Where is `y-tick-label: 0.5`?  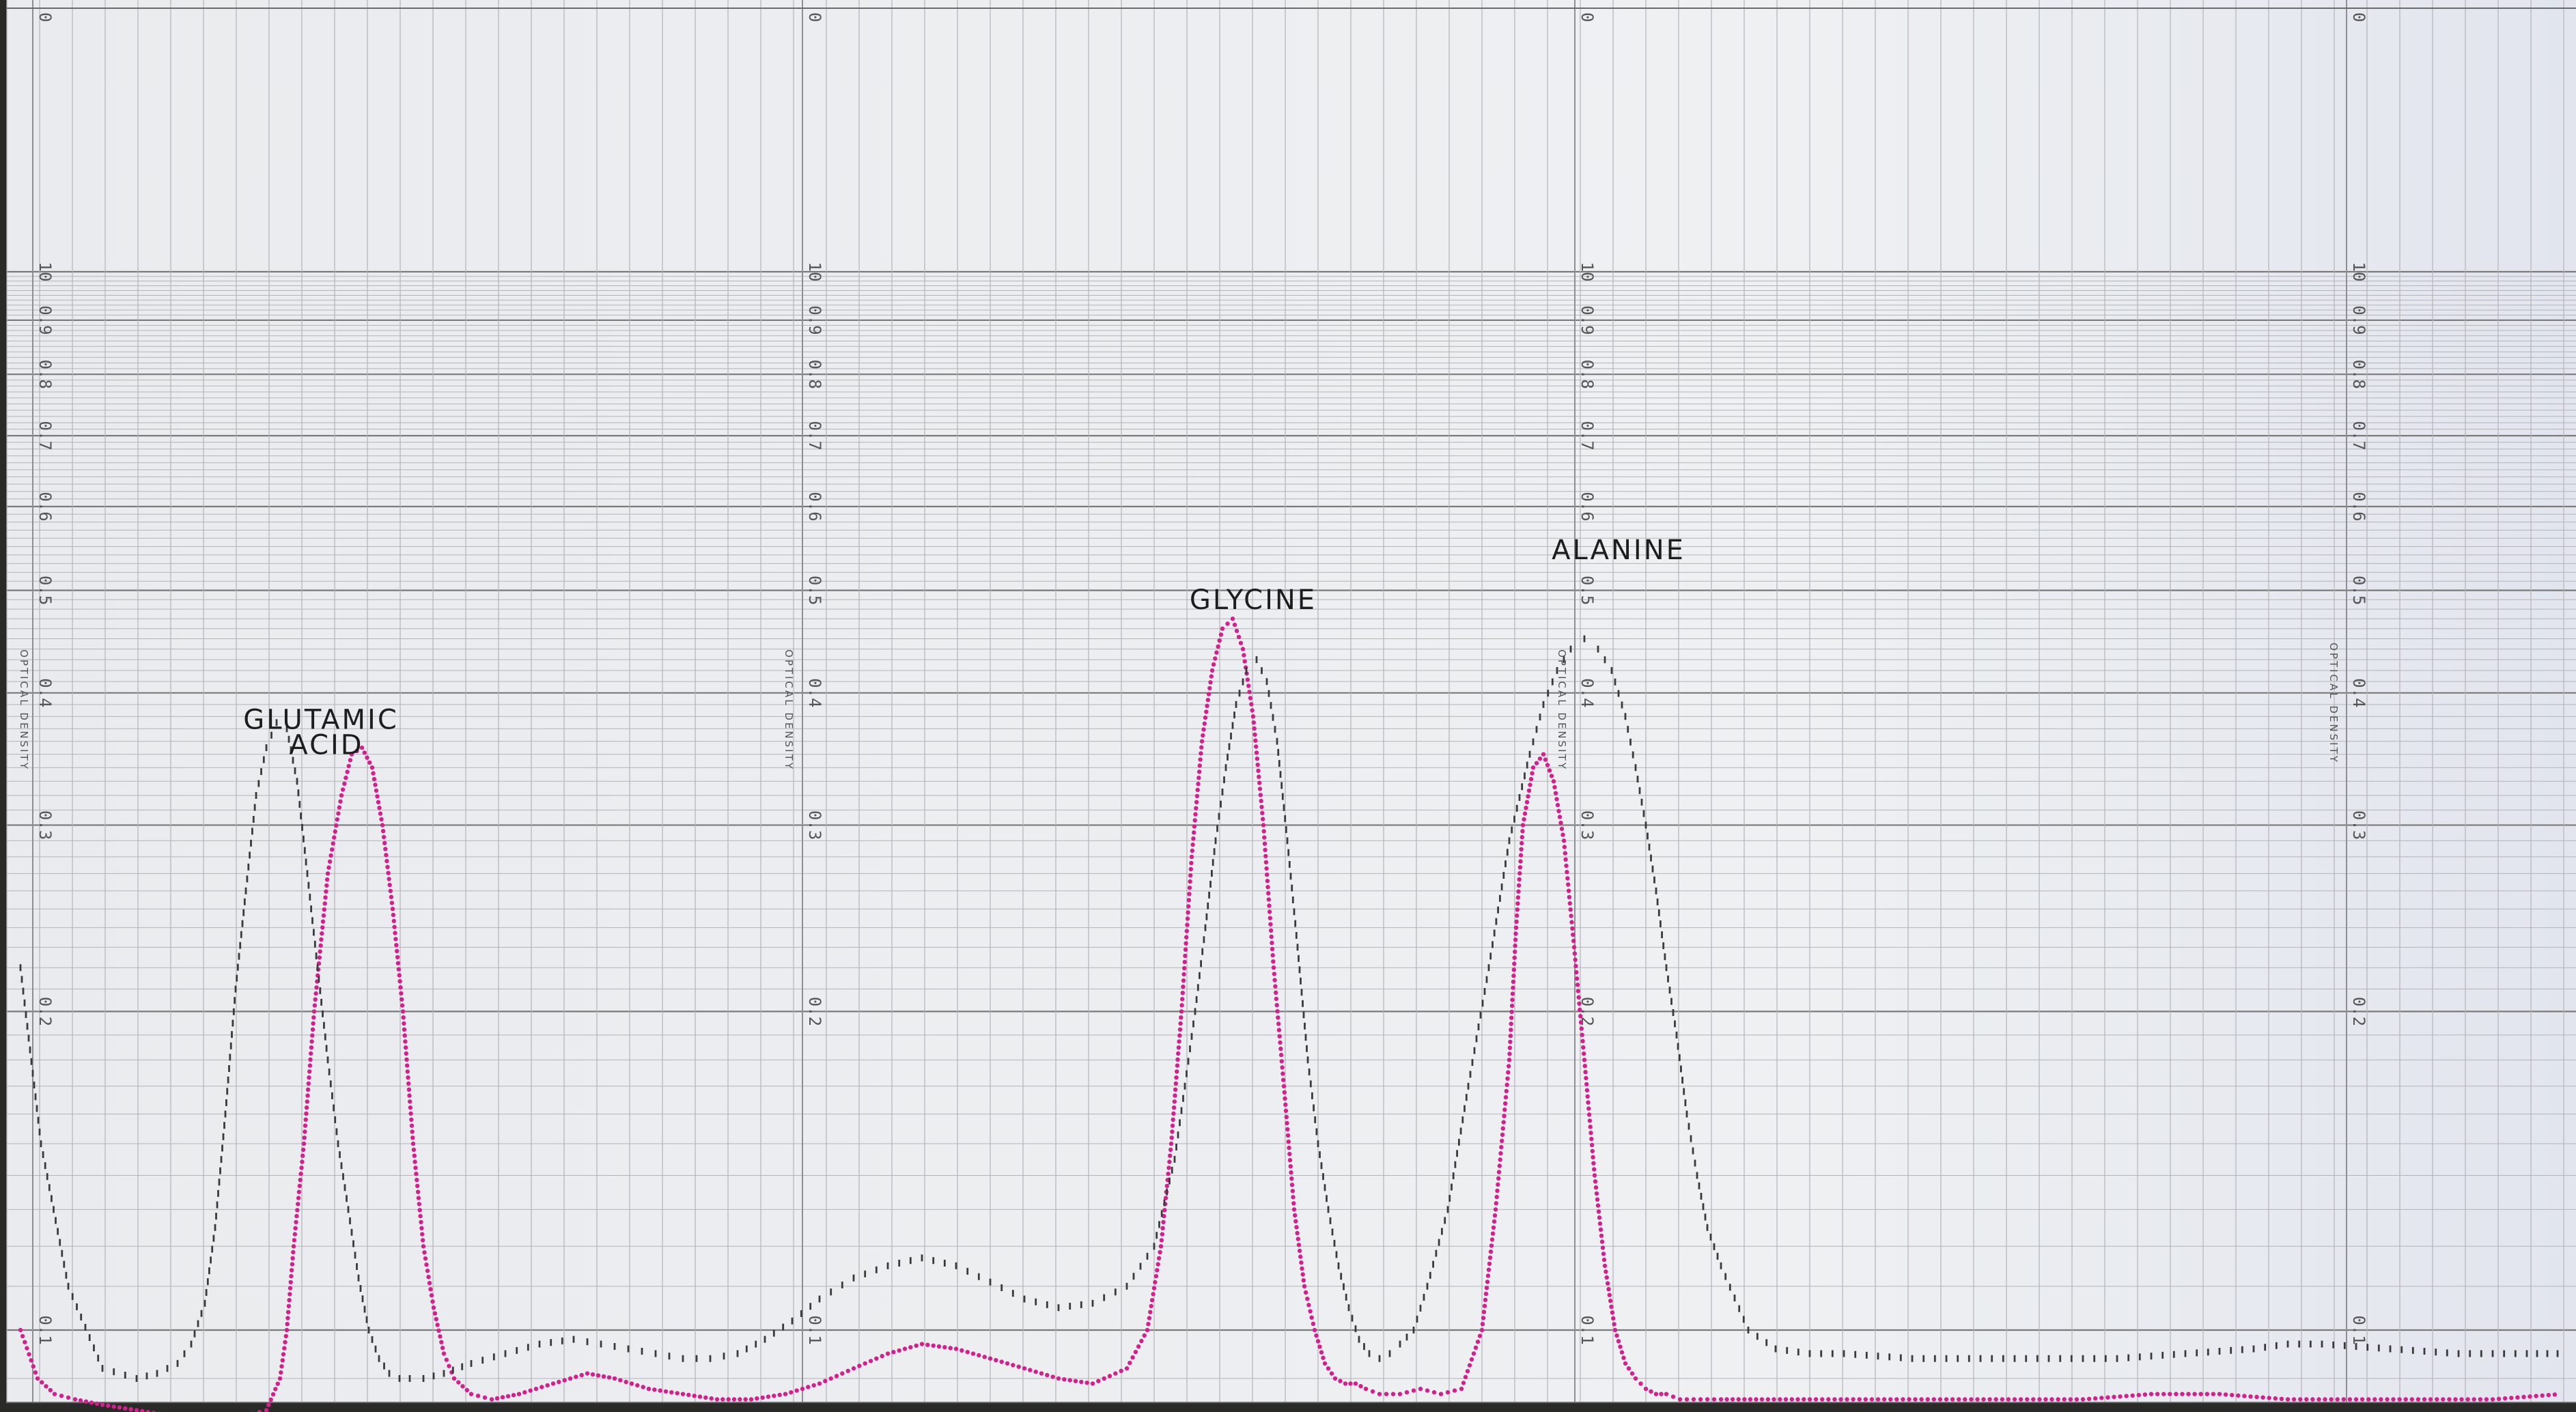
y-tick-label: 0.5 is located at coordinates (2358, 590).